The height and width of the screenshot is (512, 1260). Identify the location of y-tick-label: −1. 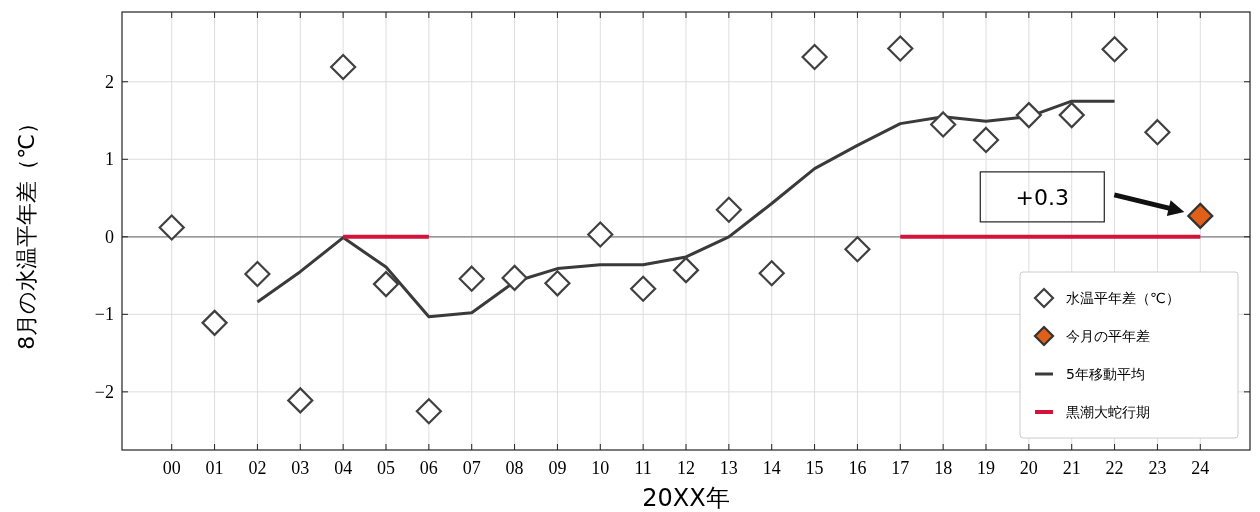
(104, 314).